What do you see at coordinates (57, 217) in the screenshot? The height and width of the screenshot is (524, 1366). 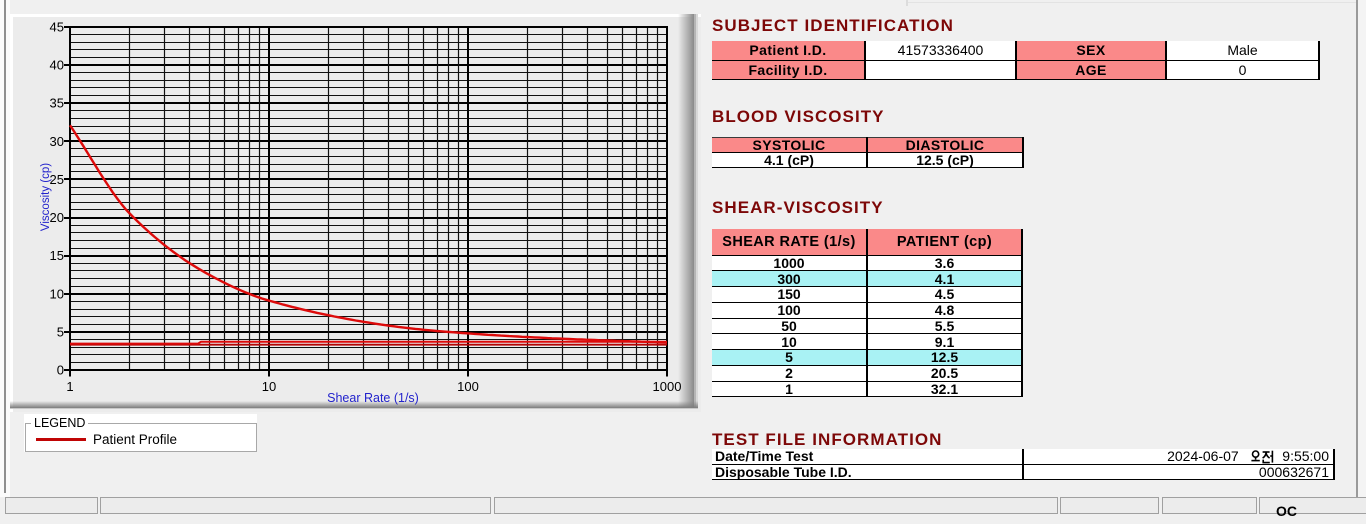 I see `svg-text: 20` at bounding box center [57, 217].